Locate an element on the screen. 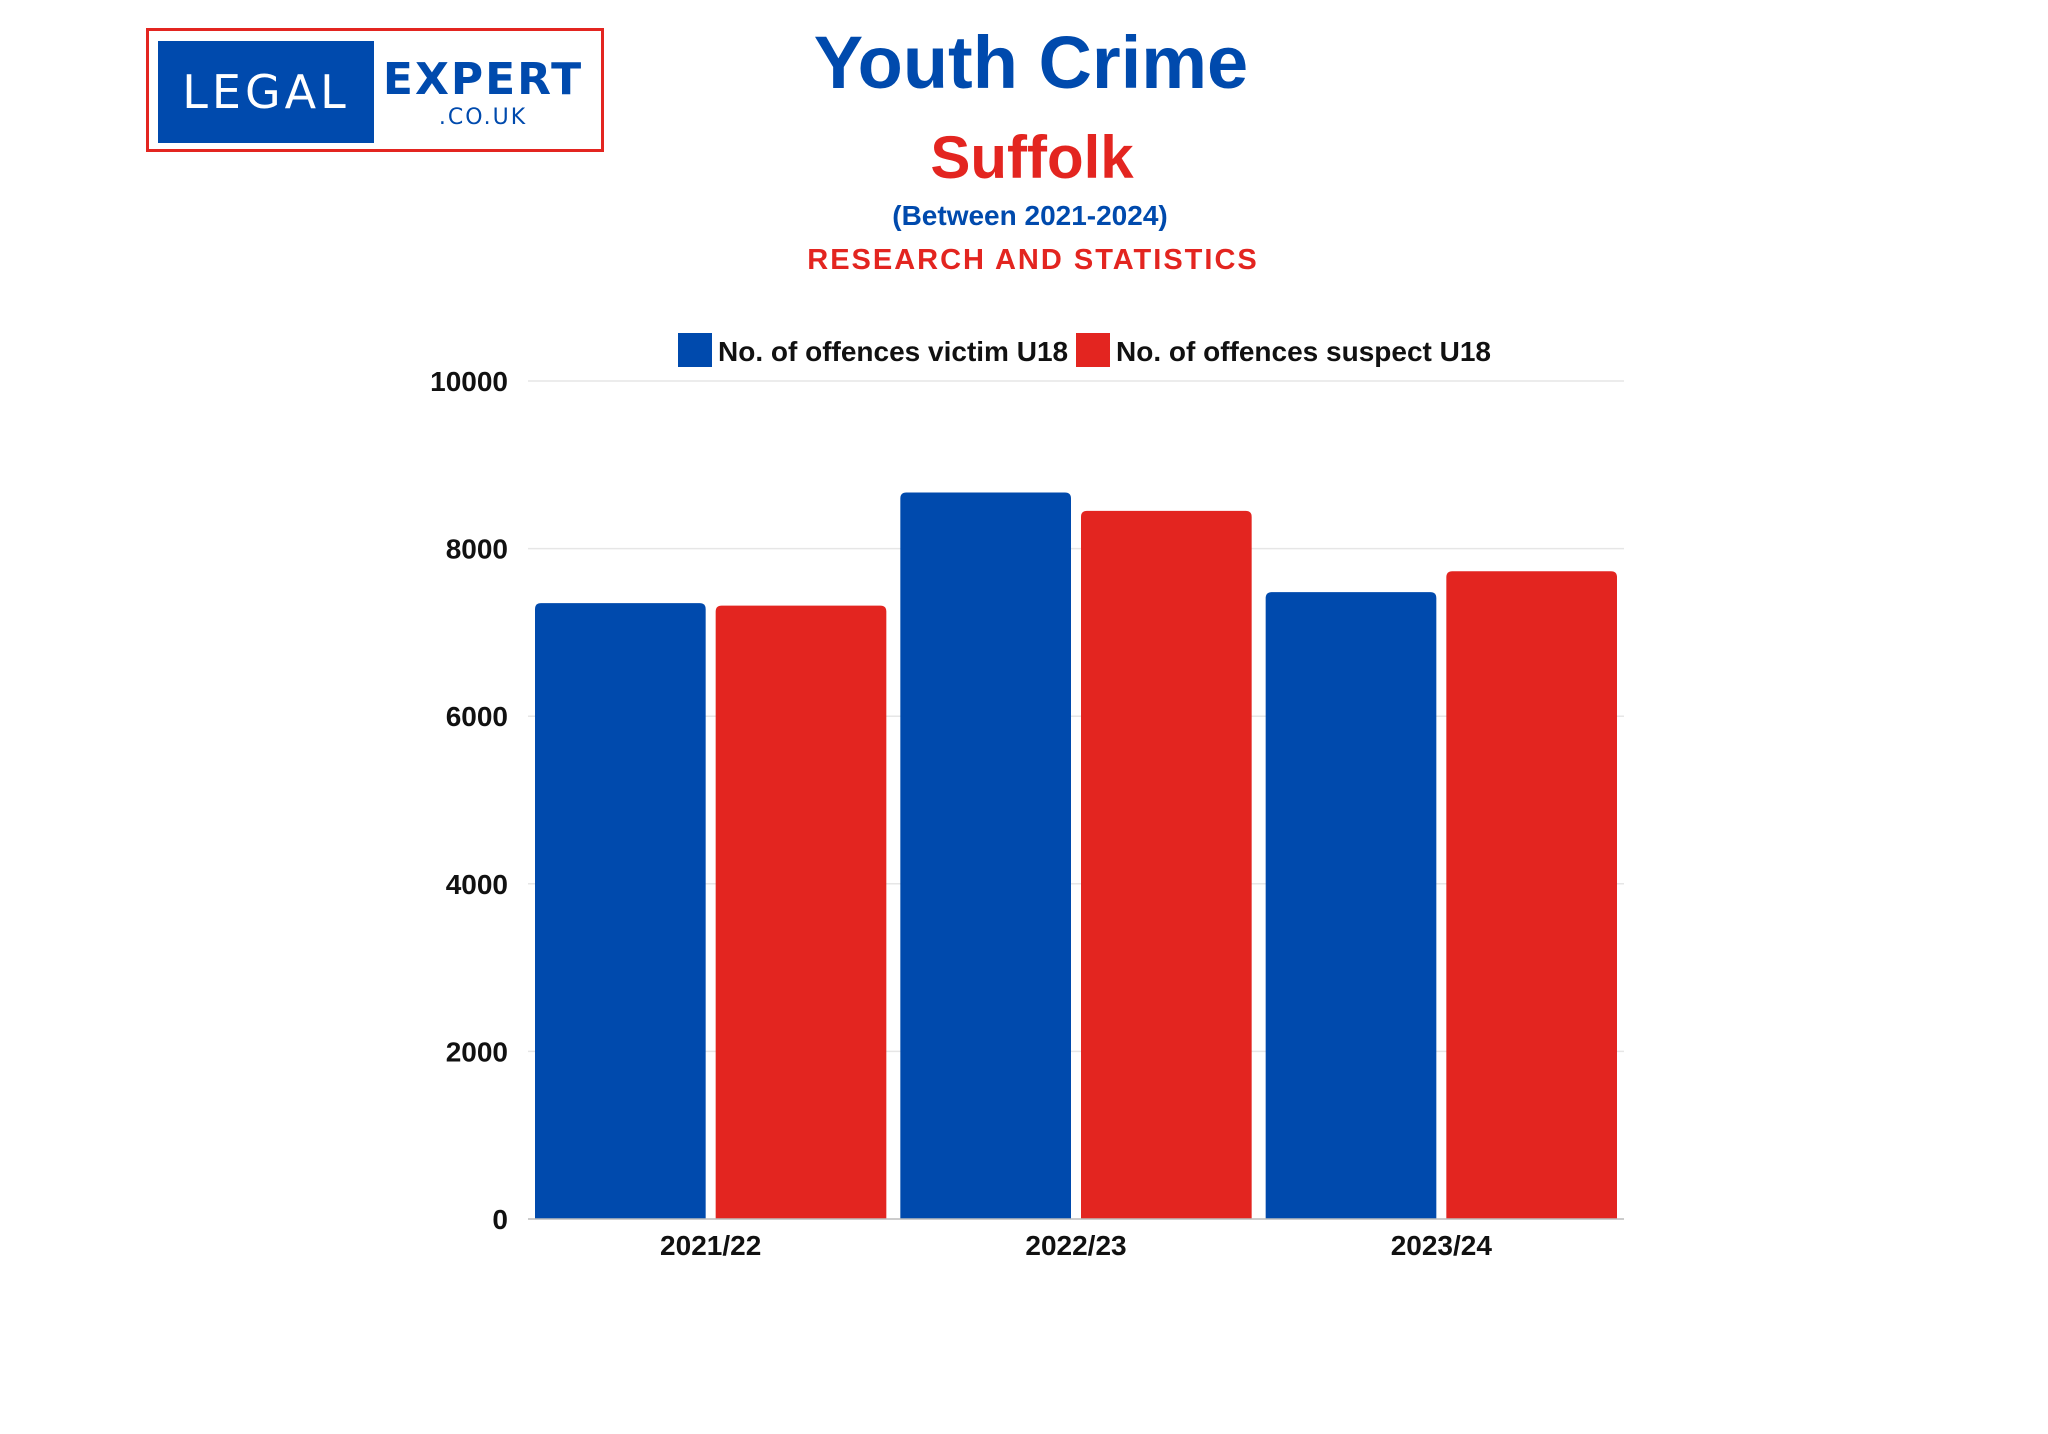  logo-domain-text: .CO.UK is located at coordinates (483, 117).